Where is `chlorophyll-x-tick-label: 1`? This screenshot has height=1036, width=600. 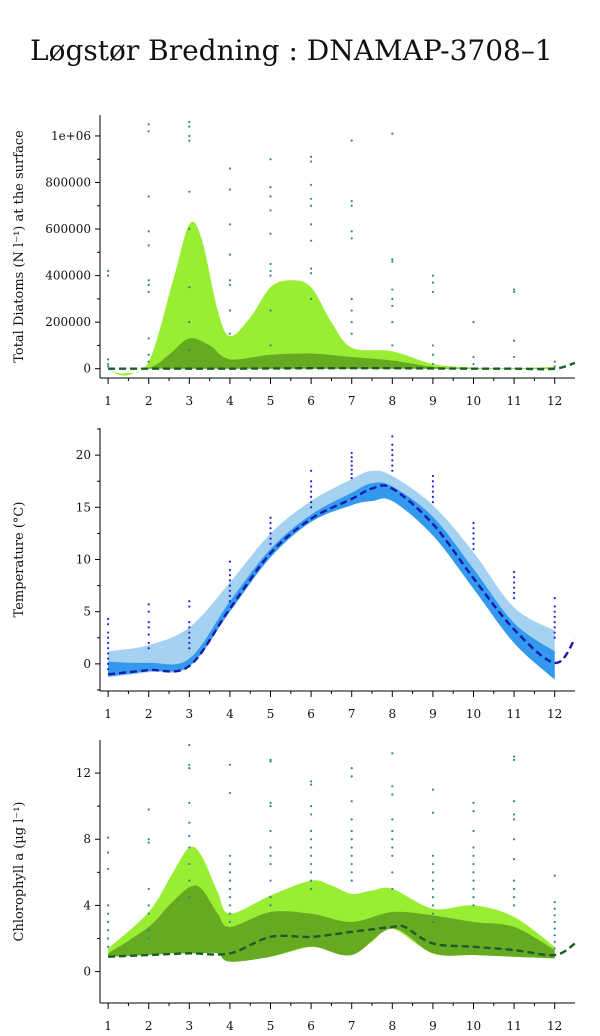 chlorophyll-x-tick-label: 1 is located at coordinates (108, 1026).